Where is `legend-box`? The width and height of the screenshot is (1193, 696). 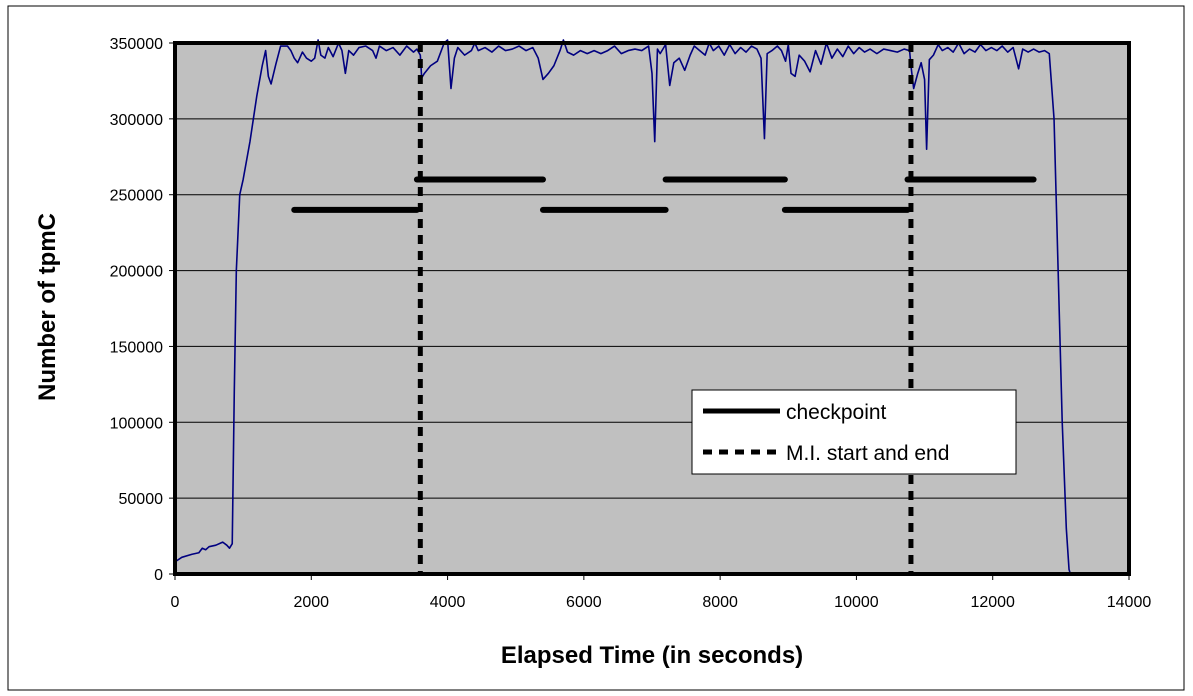 legend-box is located at coordinates (854, 432).